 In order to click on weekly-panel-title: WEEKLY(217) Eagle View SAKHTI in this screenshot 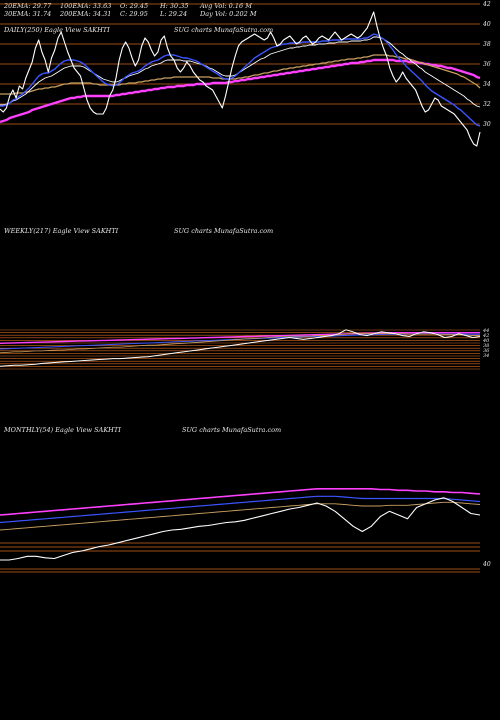, I will do `click(61, 231)`.